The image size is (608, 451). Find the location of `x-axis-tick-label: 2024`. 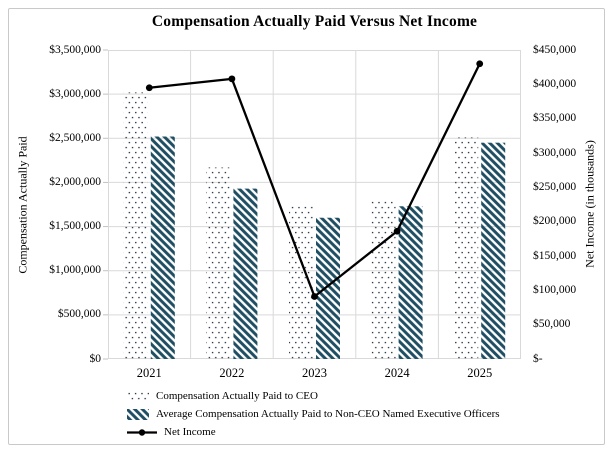

x-axis-tick-label: 2024 is located at coordinates (397, 373).